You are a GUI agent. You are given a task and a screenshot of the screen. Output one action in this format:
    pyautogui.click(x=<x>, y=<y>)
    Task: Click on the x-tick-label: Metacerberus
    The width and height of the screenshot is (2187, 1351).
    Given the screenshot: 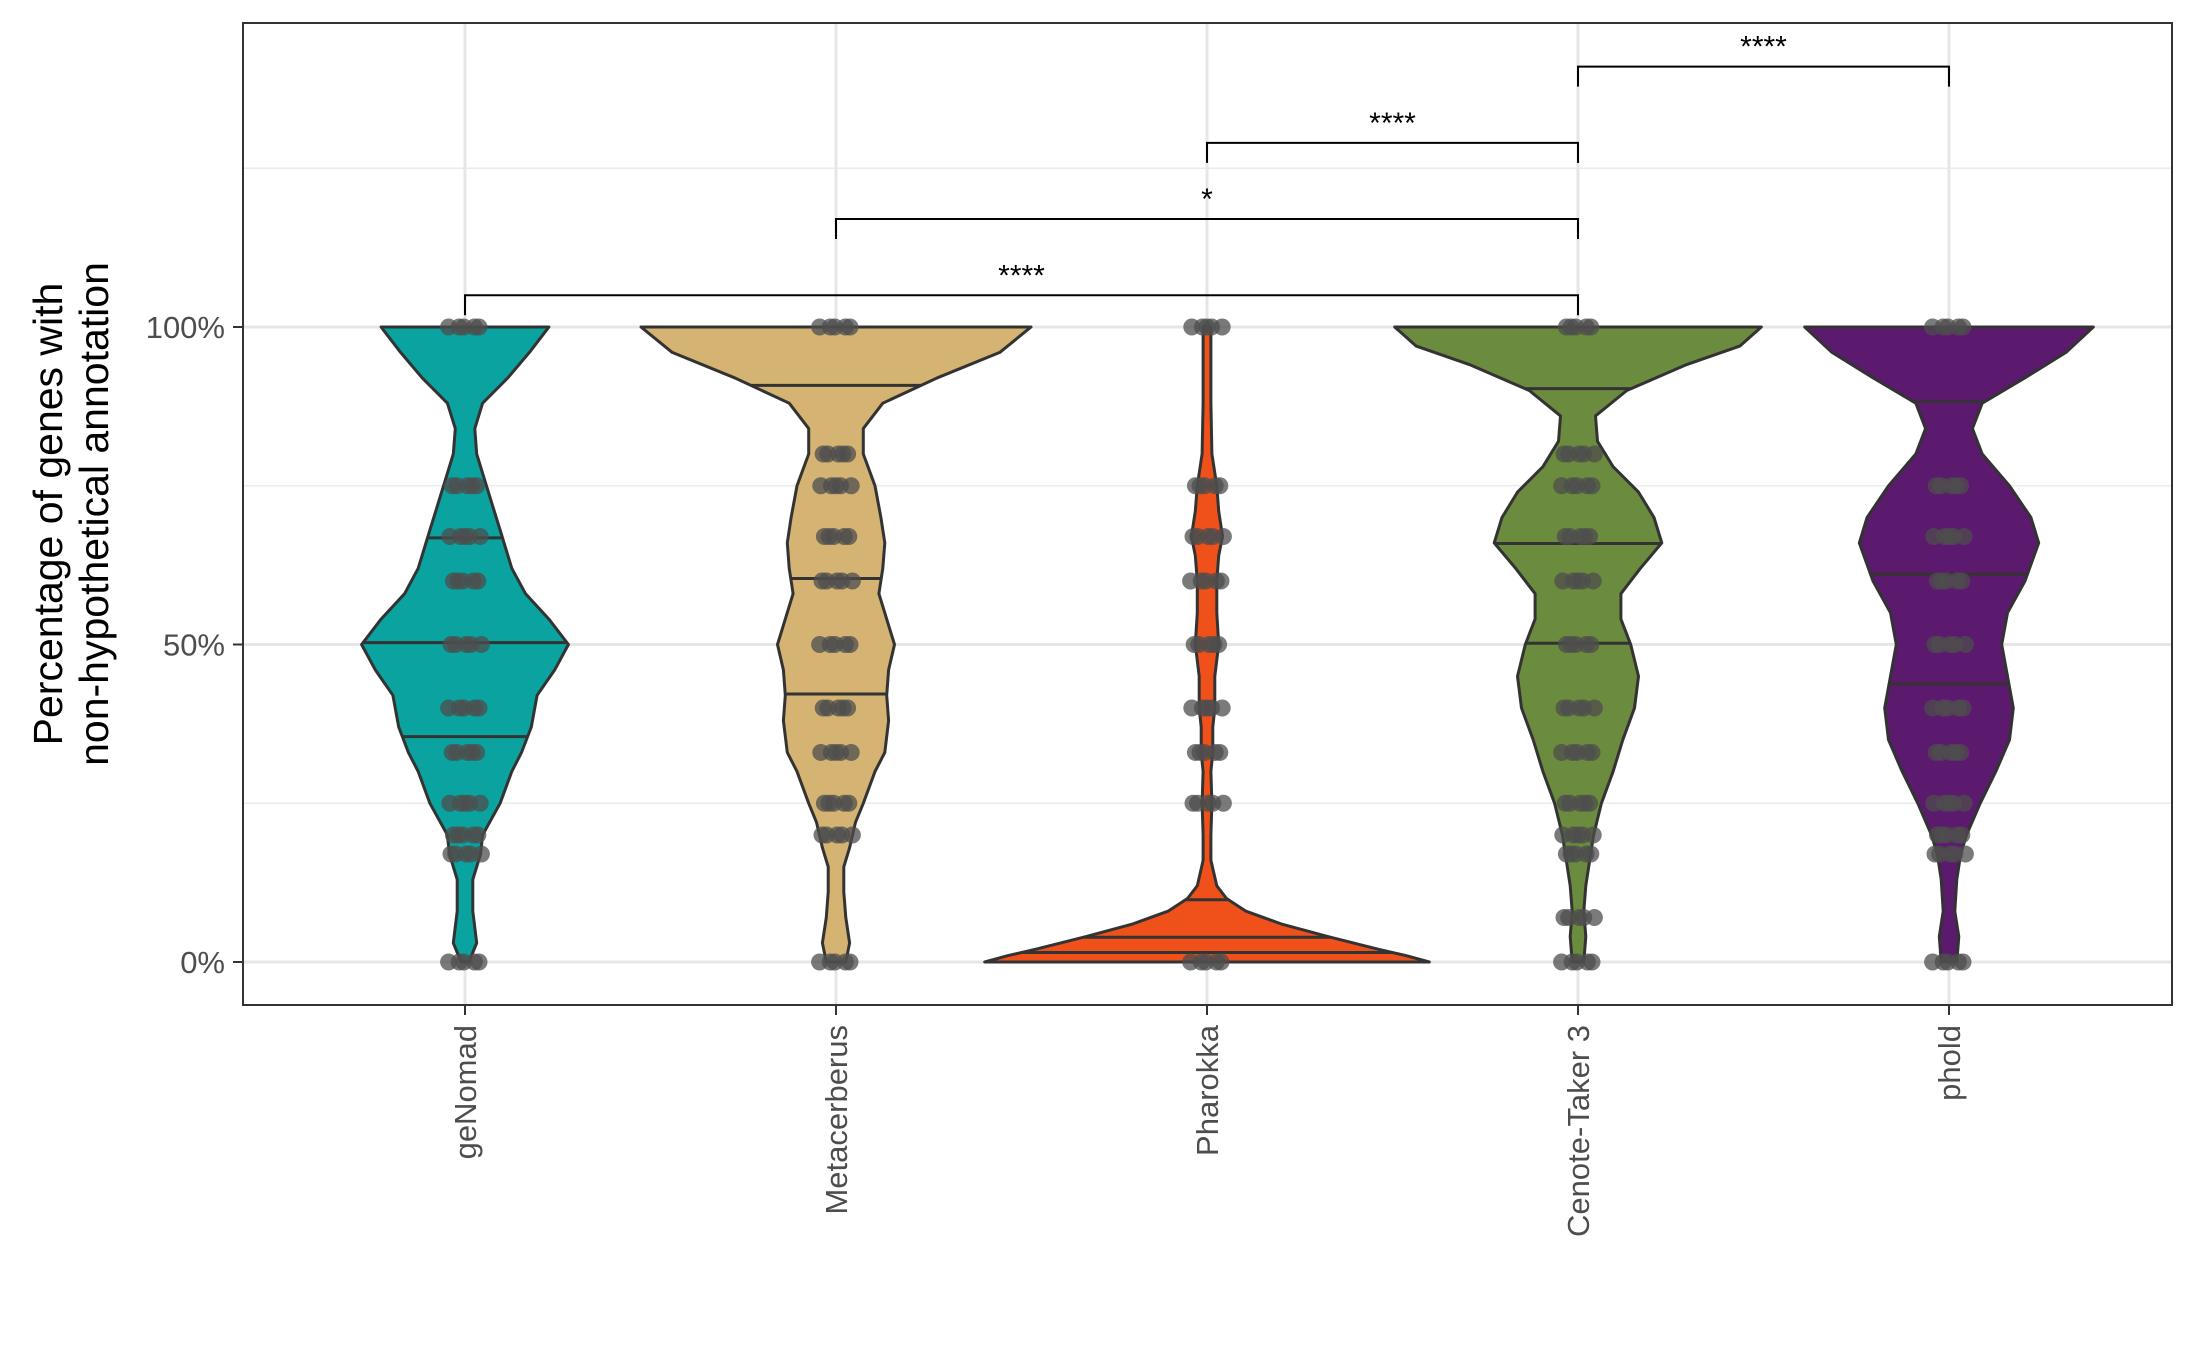 What is the action you would take?
    pyautogui.click(x=836, y=1120)
    